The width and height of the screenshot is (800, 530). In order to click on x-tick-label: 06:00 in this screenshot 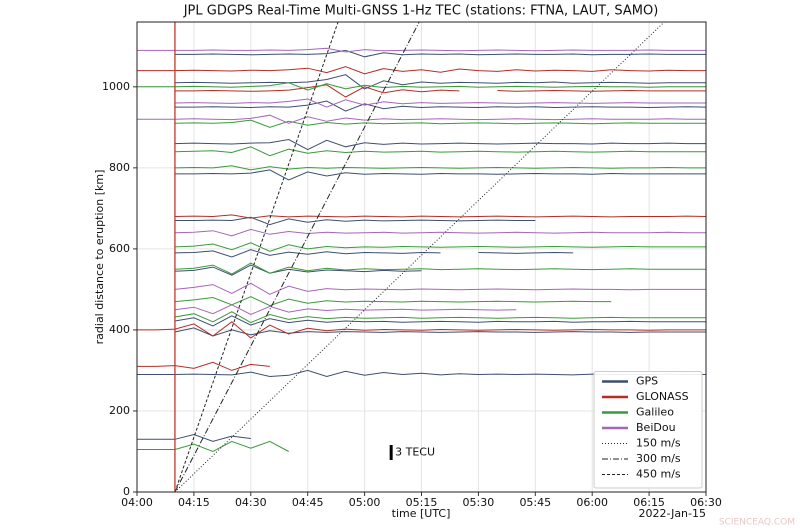, I will do `click(592, 502)`.